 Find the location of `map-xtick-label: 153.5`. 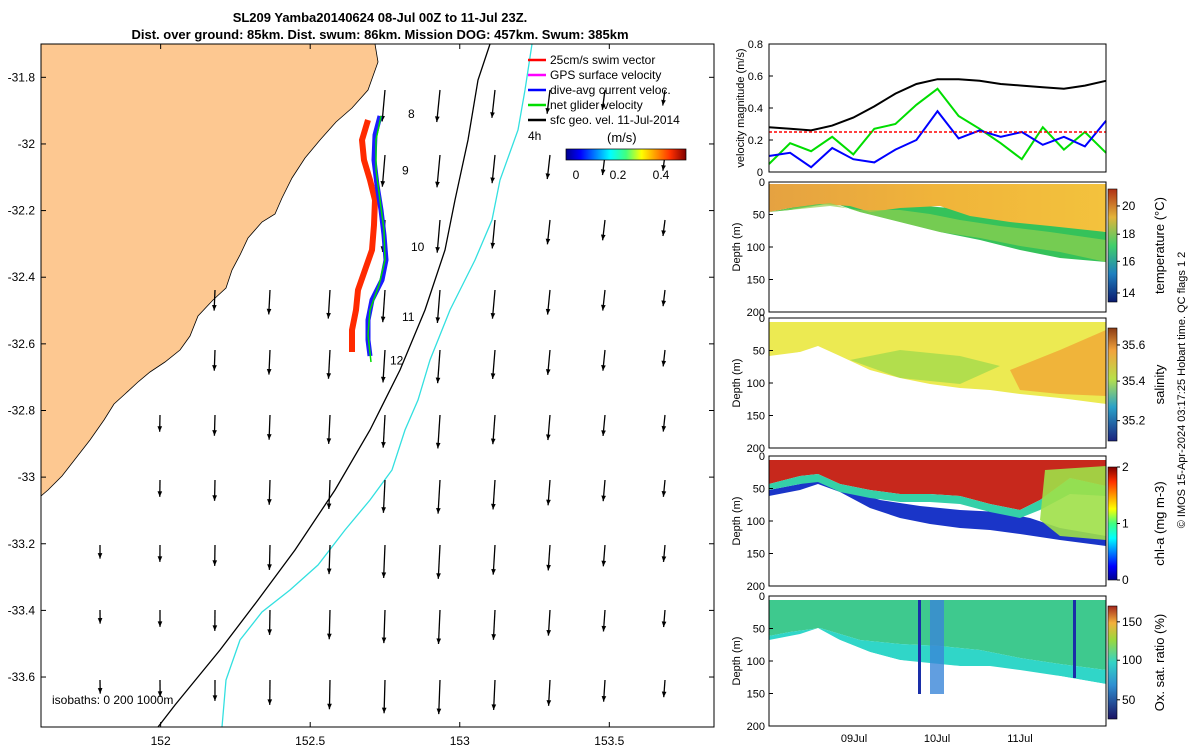

map-xtick-label: 153.5 is located at coordinates (609, 741).